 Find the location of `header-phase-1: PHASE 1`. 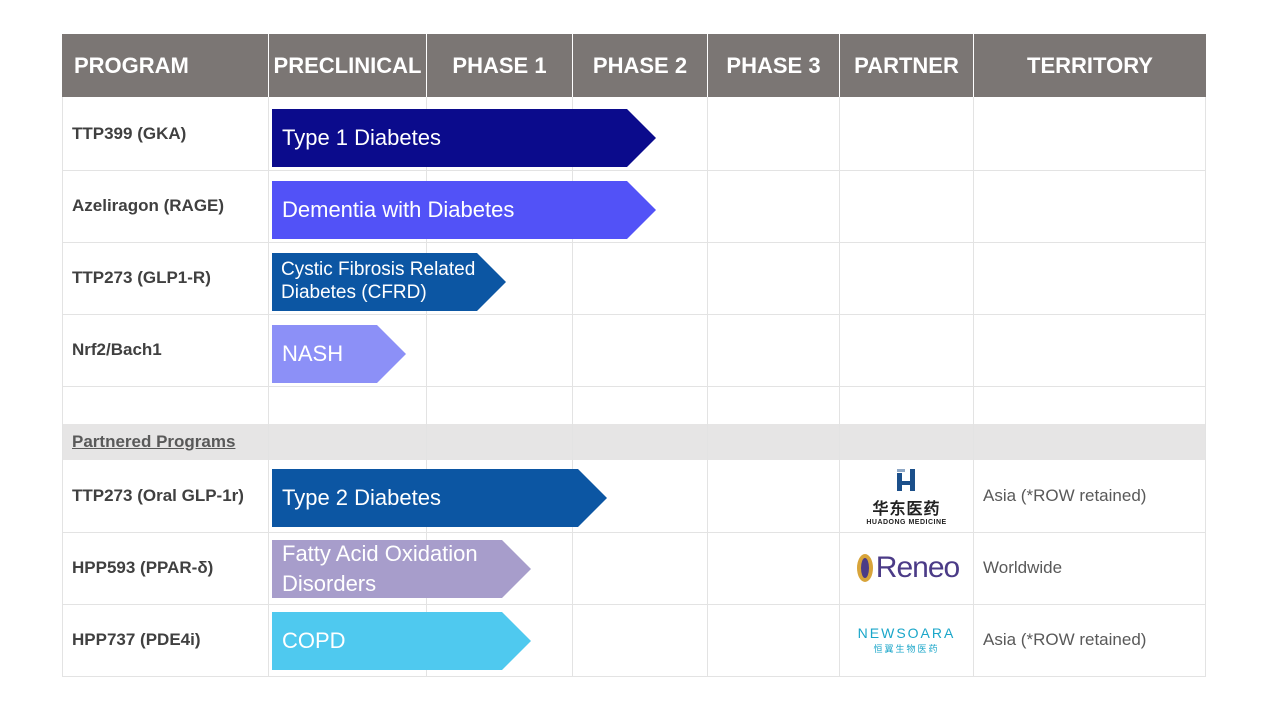

header-phase-1: PHASE 1 is located at coordinates (499, 65).